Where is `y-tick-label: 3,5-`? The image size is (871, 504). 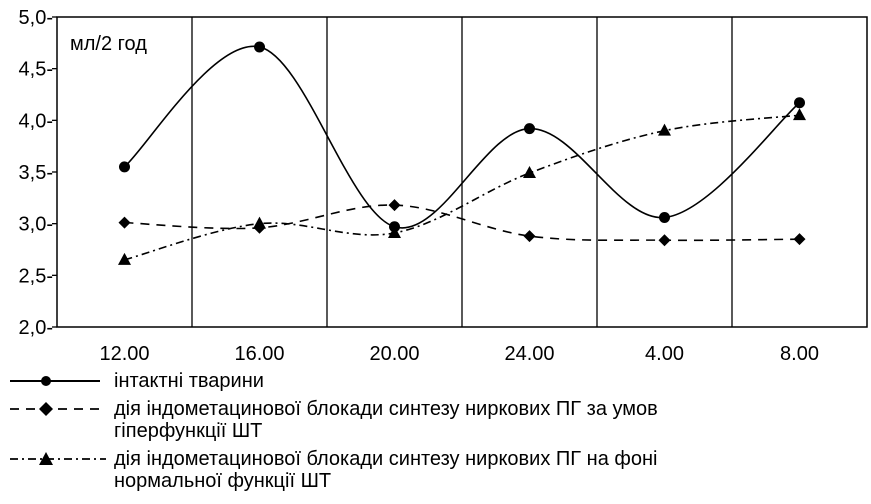 y-tick-label: 3,5- is located at coordinates (36, 173).